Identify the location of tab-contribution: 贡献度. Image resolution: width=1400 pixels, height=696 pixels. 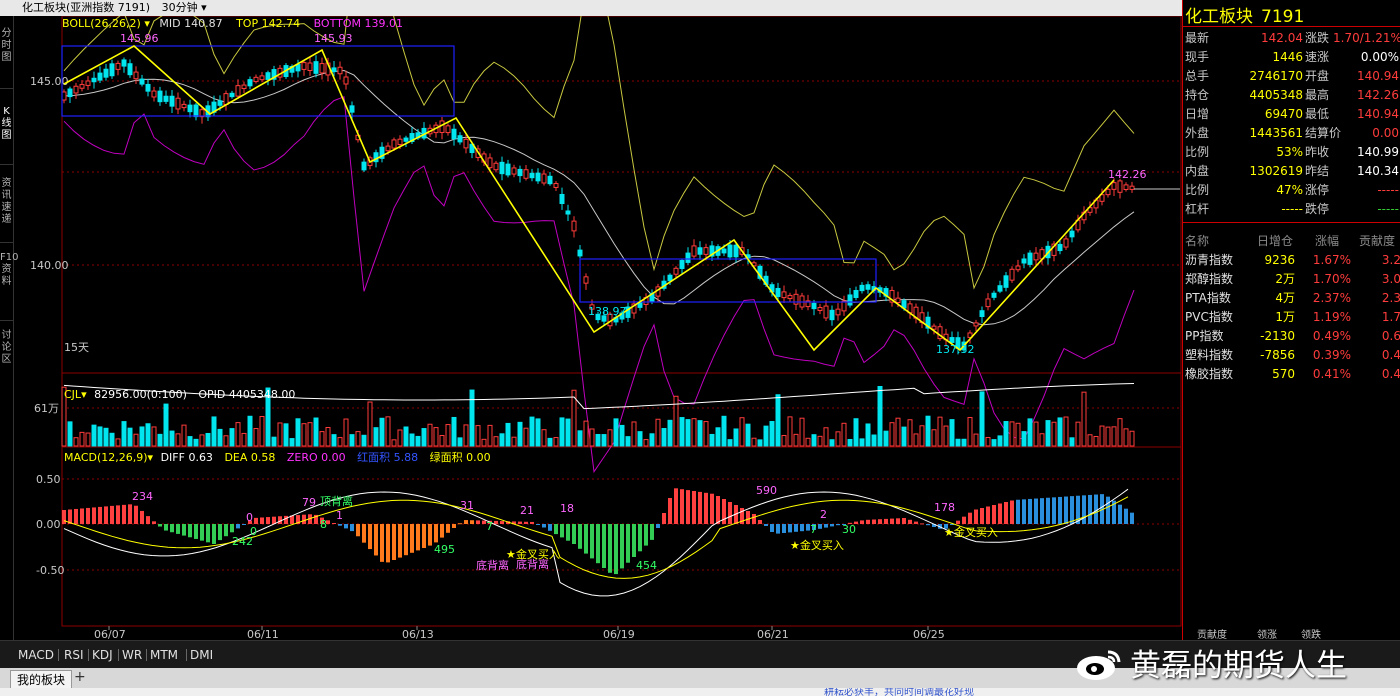
(1212, 635).